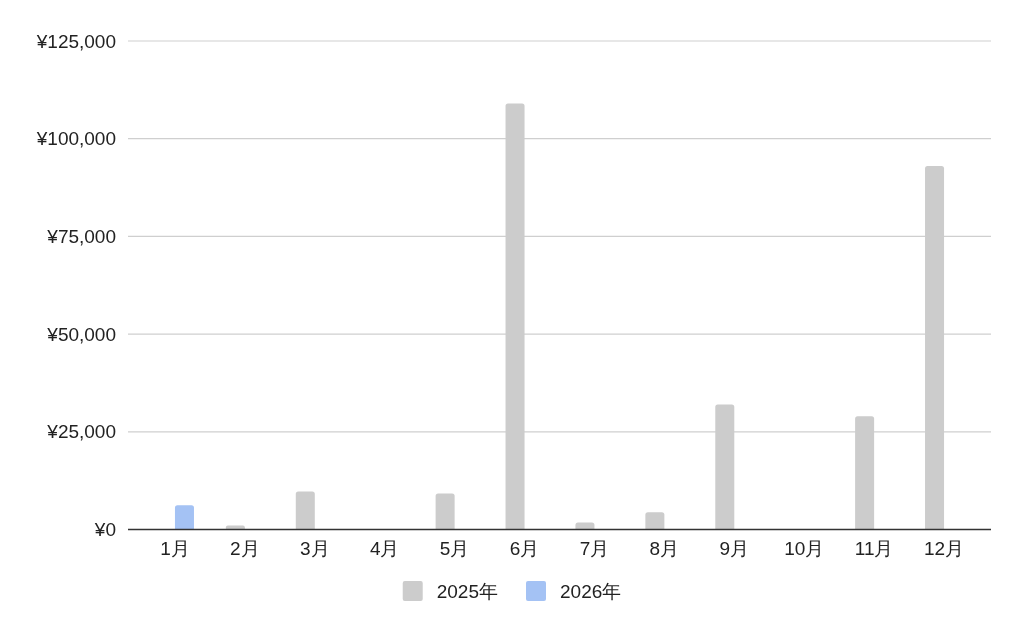 The image size is (1024, 633). What do you see at coordinates (81, 432) in the screenshot?
I see `y-tick: ¥25,000` at bounding box center [81, 432].